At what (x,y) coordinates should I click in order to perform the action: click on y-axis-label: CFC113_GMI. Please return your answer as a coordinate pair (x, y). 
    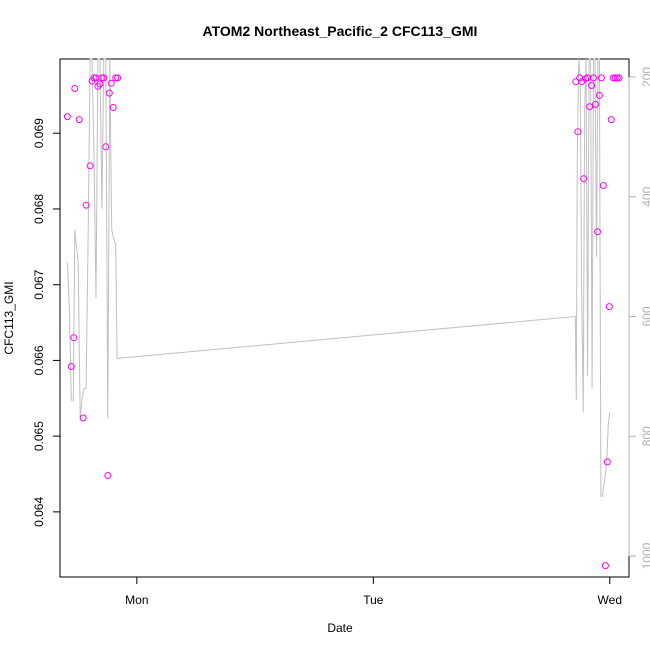
    Looking at the image, I should click on (9, 317).